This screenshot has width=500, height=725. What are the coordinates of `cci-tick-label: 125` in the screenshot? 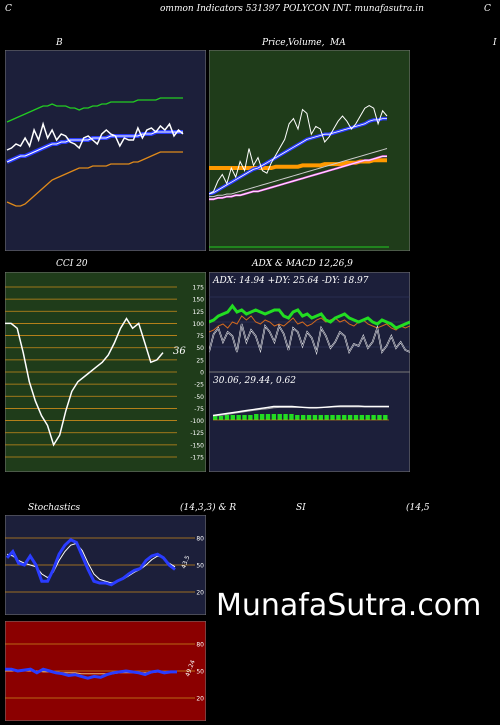 It's located at (199, 312).